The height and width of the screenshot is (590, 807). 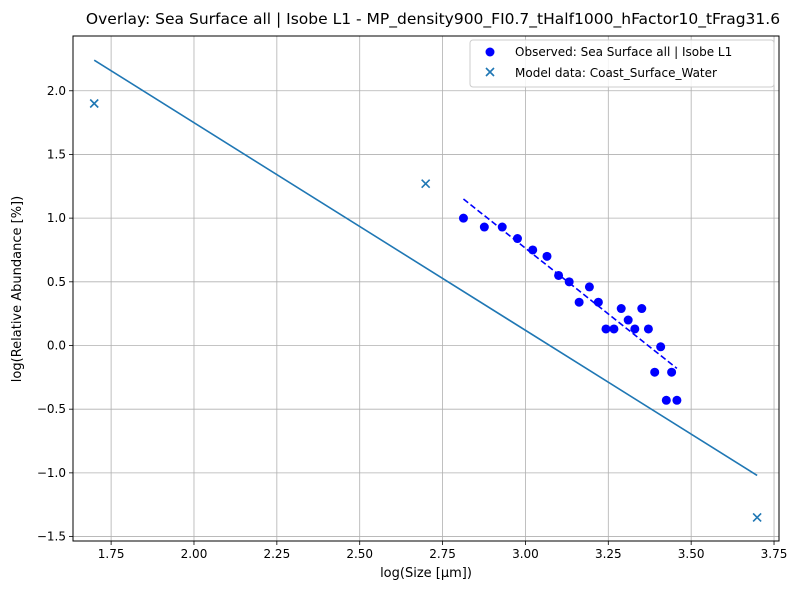 I want to click on legend-frame, so click(x=622, y=63).